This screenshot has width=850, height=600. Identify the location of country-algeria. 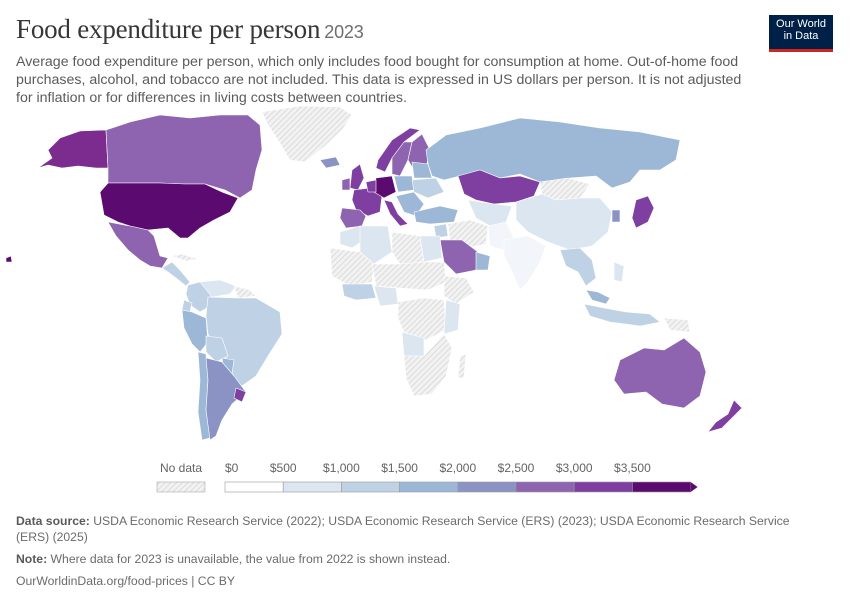
(376, 245).